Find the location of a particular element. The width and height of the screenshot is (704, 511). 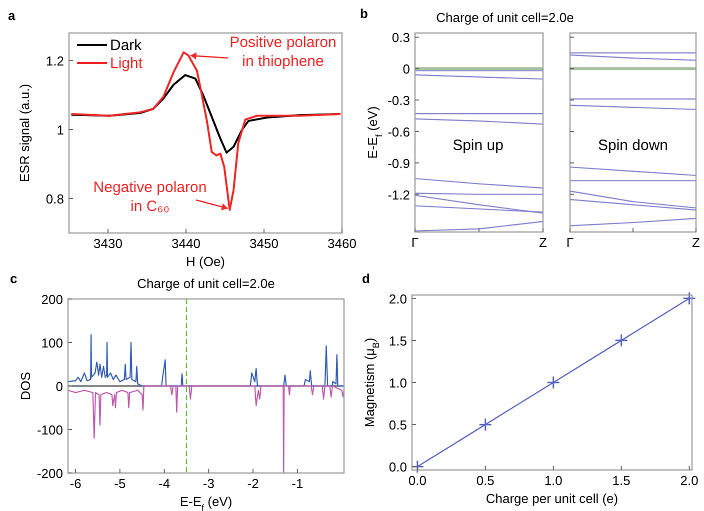

annotation: Negative polaron in C₆₀ is located at coordinates (150, 197).